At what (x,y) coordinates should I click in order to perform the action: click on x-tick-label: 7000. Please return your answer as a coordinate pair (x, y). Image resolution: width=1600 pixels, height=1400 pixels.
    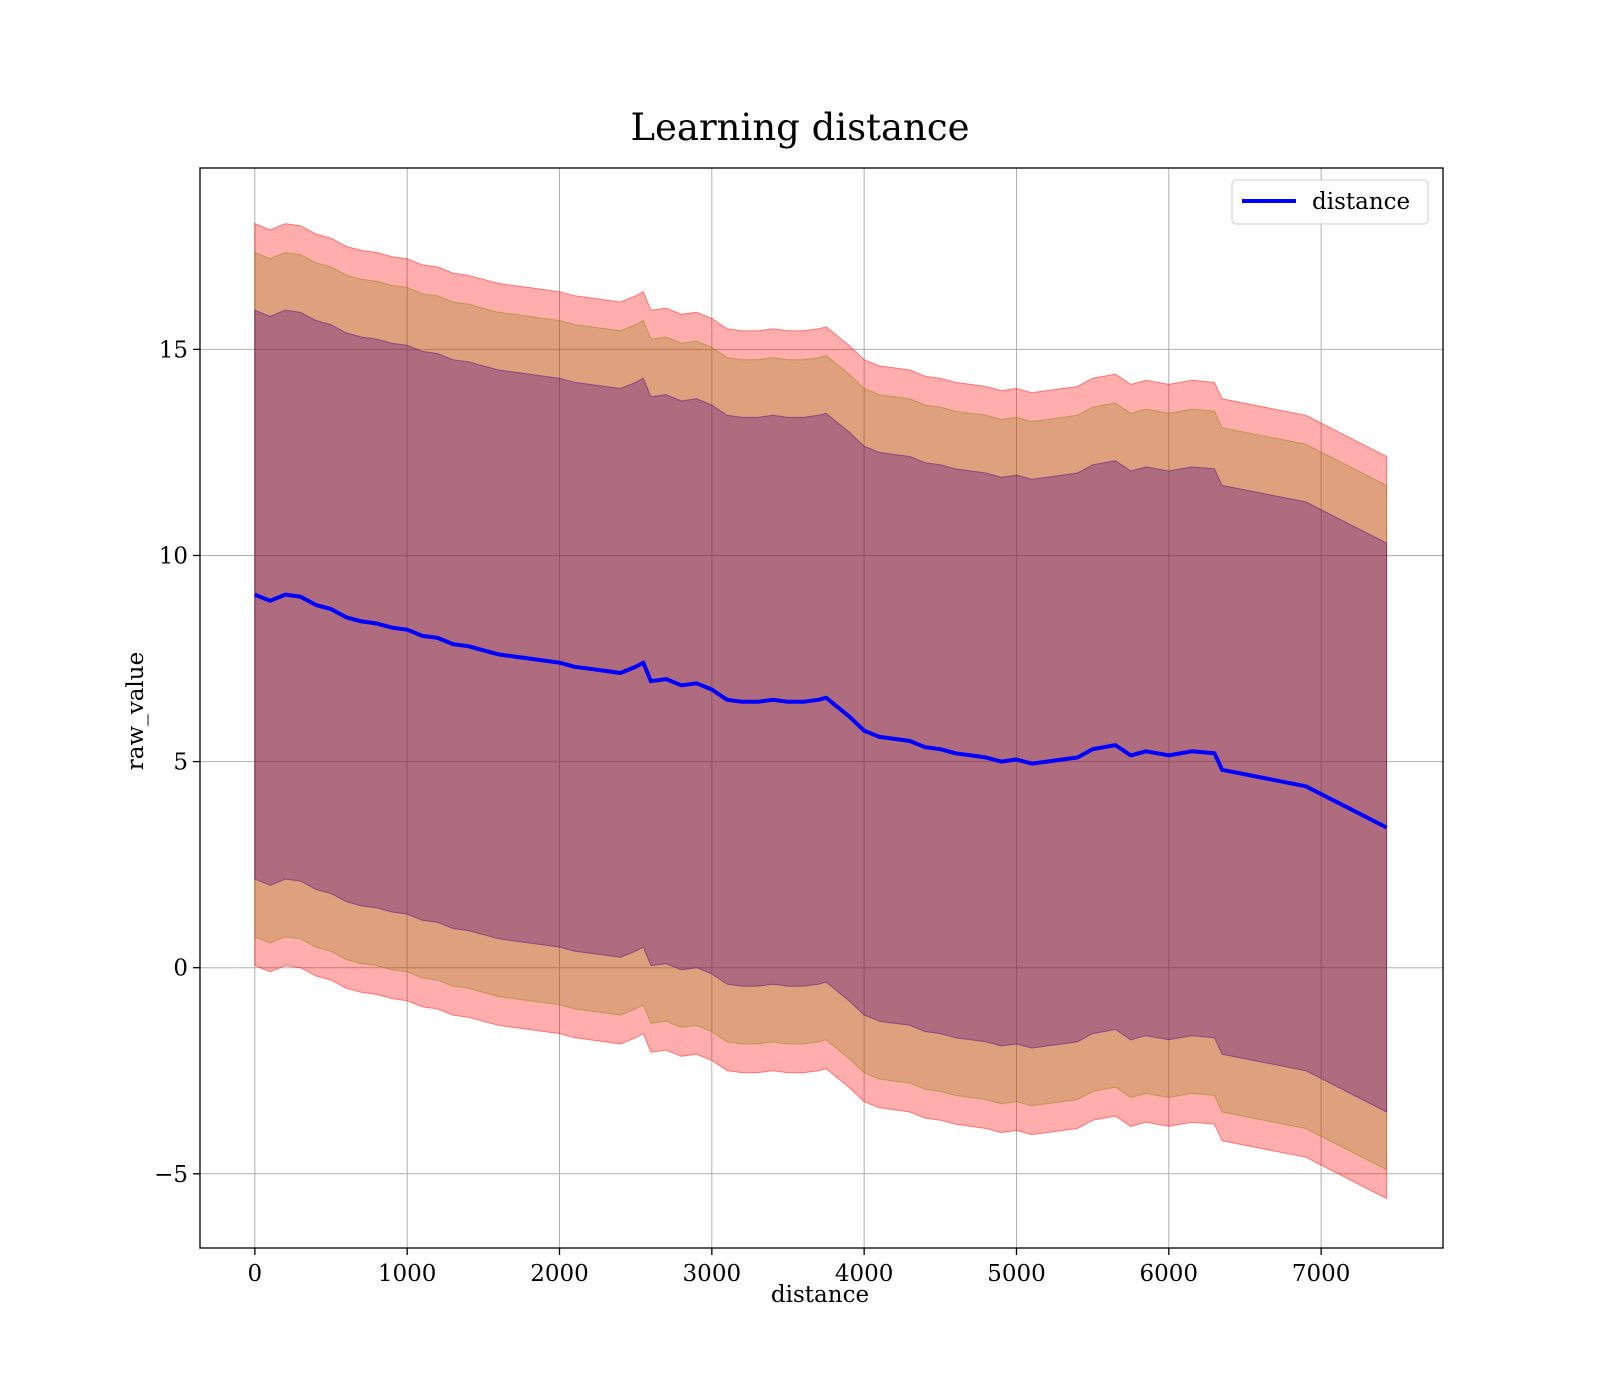
    Looking at the image, I should click on (1321, 1274).